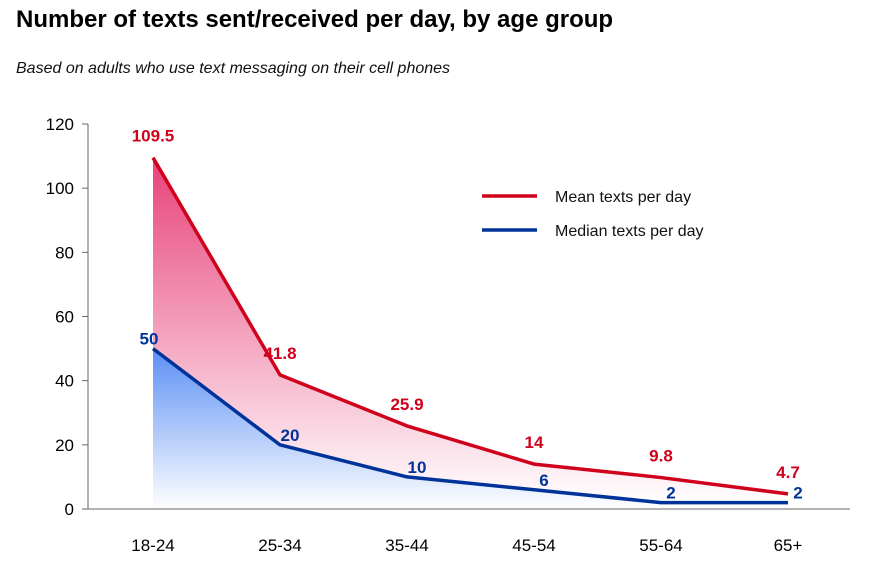 The image size is (874, 567). What do you see at coordinates (406, 545) in the screenshot?
I see `x-tick-label: 35-44` at bounding box center [406, 545].